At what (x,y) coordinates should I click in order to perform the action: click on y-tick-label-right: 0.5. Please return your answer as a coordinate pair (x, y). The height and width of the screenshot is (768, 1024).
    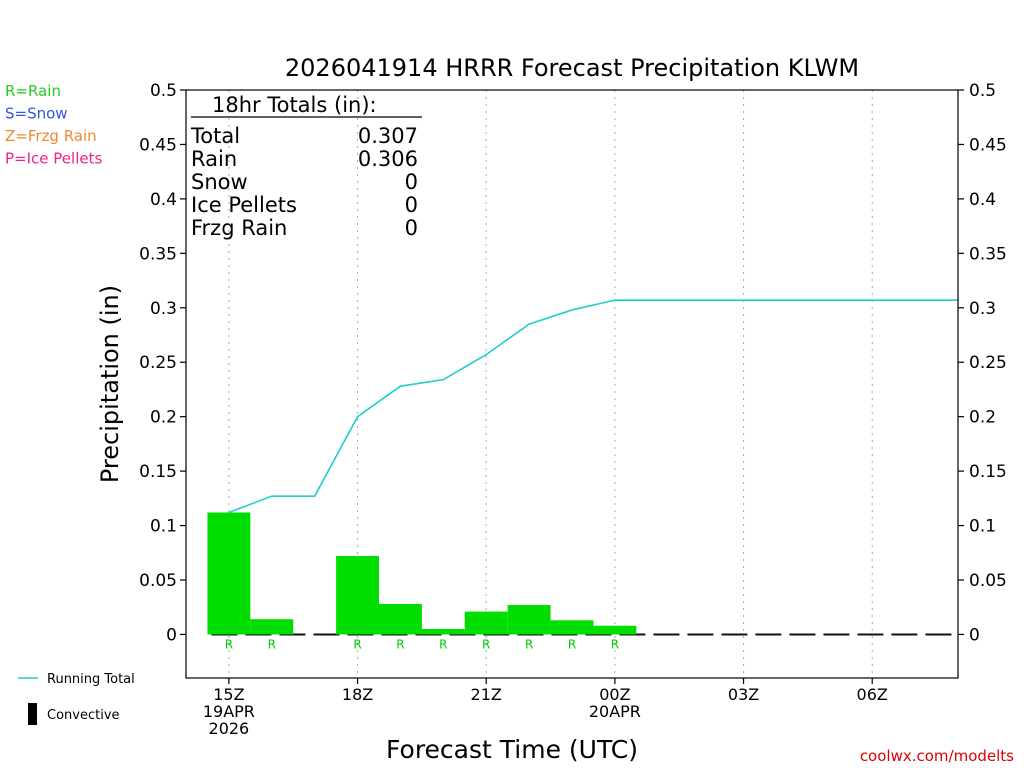
    Looking at the image, I should click on (982, 91).